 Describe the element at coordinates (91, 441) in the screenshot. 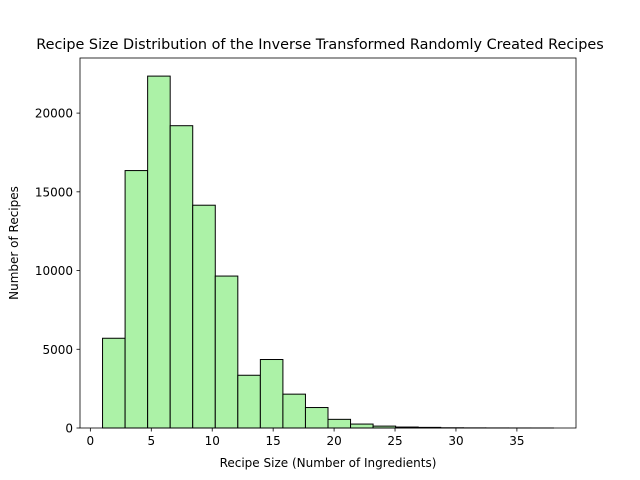

I see `x-tick-label: 0` at that location.